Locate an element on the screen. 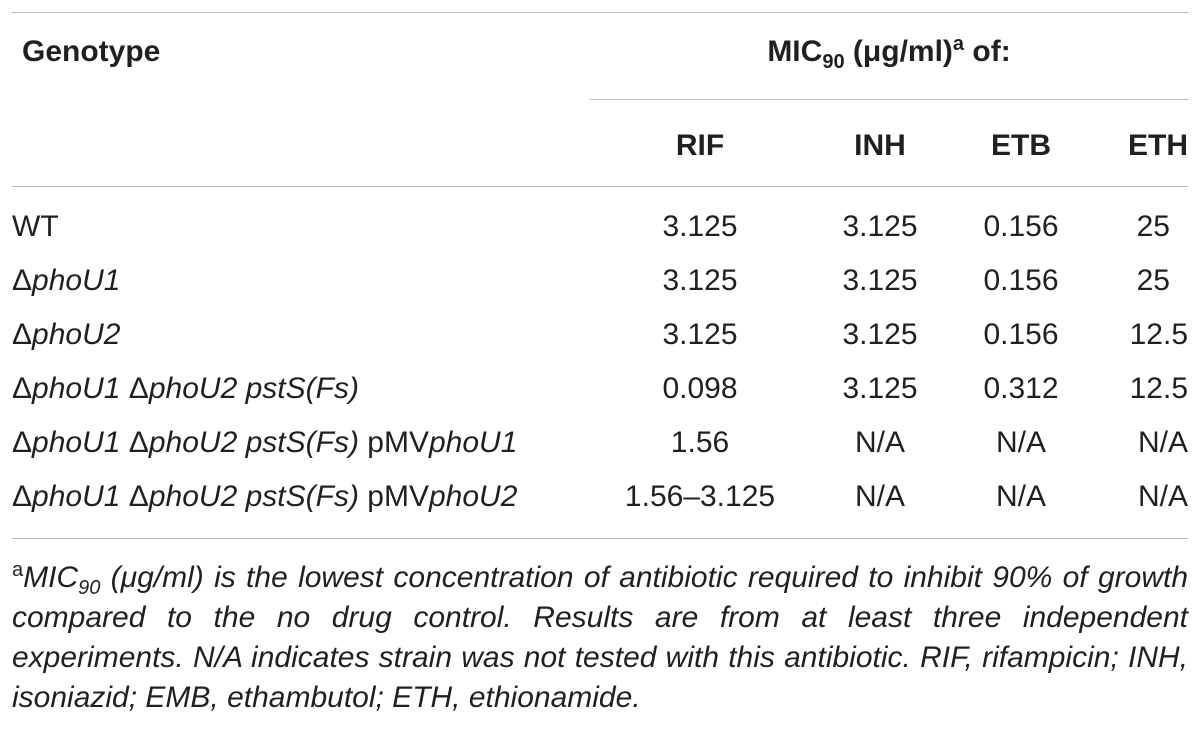 The width and height of the screenshot is (1200, 730). genotype-cell: WT is located at coordinates (35, 227).